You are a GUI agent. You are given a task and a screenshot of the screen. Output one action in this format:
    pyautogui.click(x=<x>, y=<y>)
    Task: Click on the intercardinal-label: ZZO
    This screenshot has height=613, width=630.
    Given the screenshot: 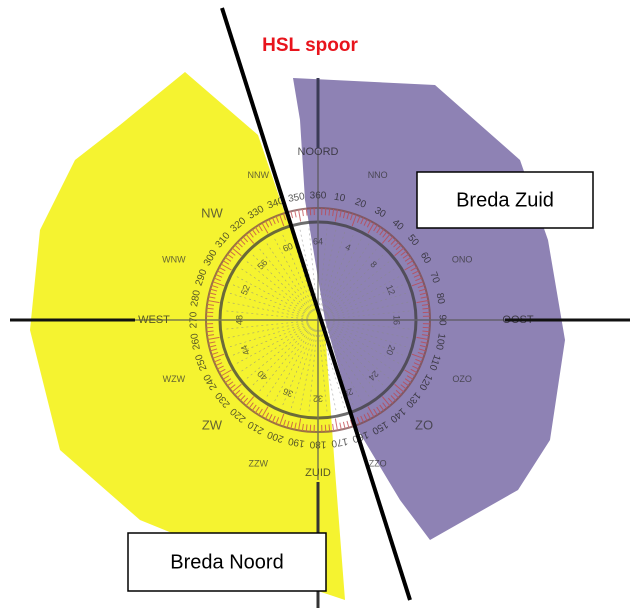 What is the action you would take?
    pyautogui.click(x=378, y=464)
    